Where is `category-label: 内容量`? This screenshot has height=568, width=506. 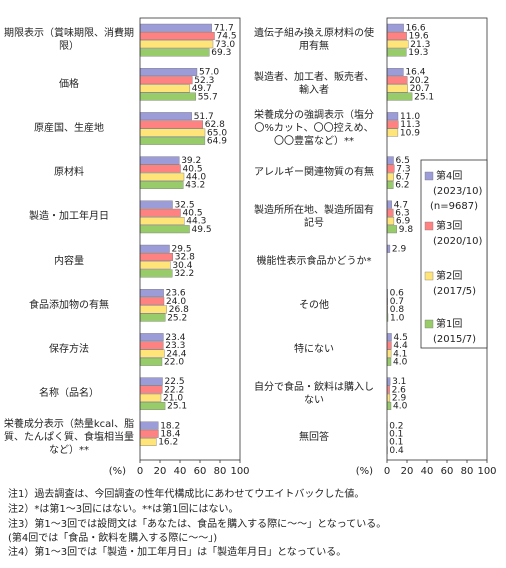
category-label: 内容量 is located at coordinates (69, 261).